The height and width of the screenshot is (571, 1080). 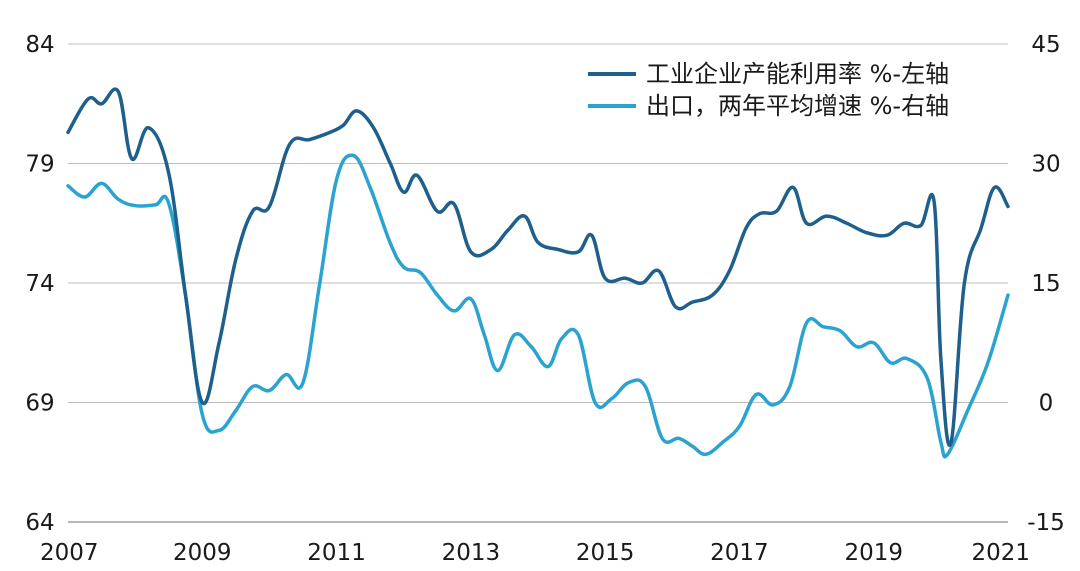 What do you see at coordinates (605, 553) in the screenshot?
I see `x-tick-label: 2015` at bounding box center [605, 553].